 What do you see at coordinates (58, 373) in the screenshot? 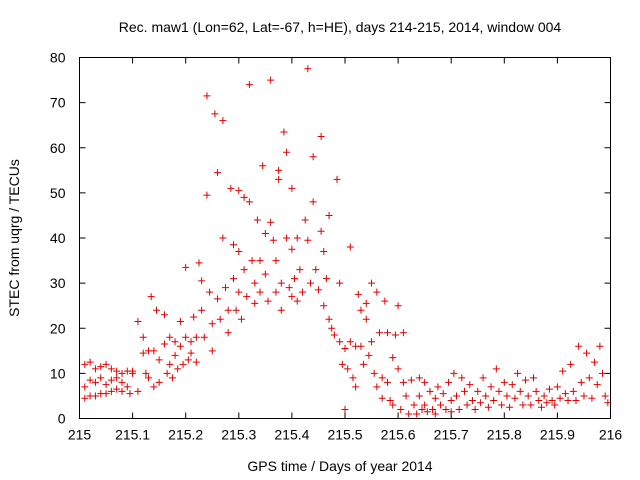
I see `y-tick-label: 10` at bounding box center [58, 373].